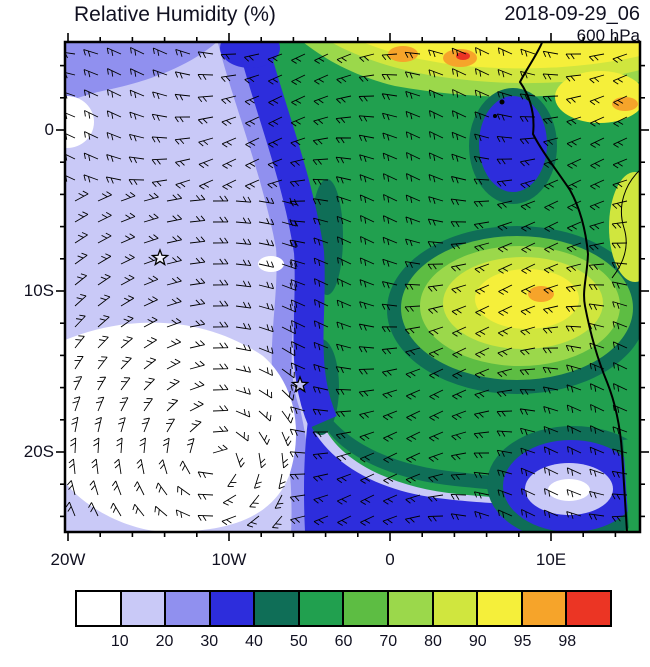 Image resolution: width=650 pixels, height=667 pixels. What do you see at coordinates (229, 559) in the screenshot?
I see `x-axis-label-10w: 10W` at bounding box center [229, 559].